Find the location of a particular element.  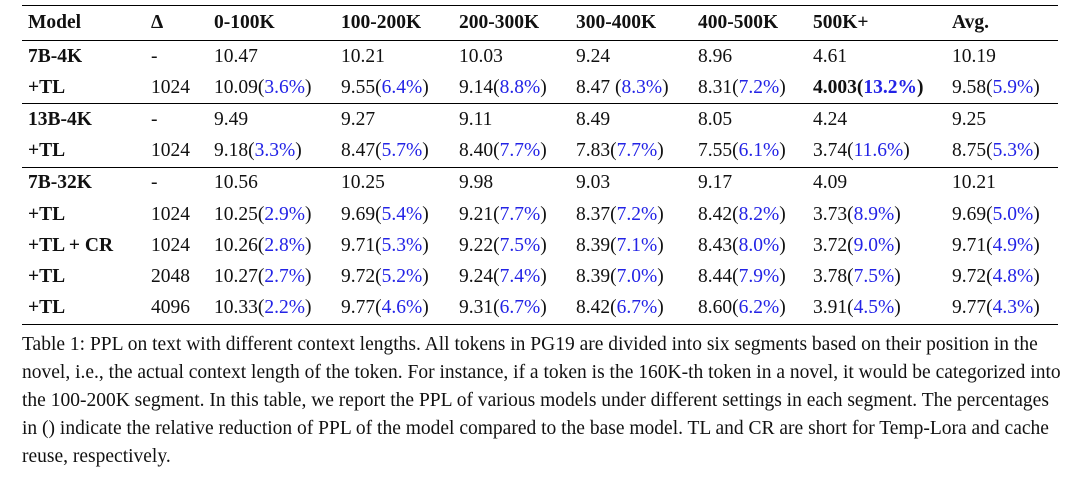

relative-change: 5.3% is located at coordinates (1013, 151).